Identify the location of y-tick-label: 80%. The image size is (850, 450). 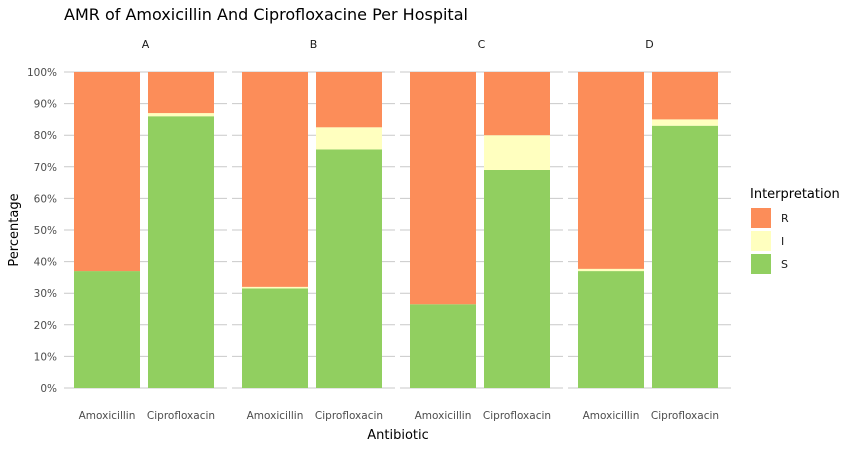
(45, 136).